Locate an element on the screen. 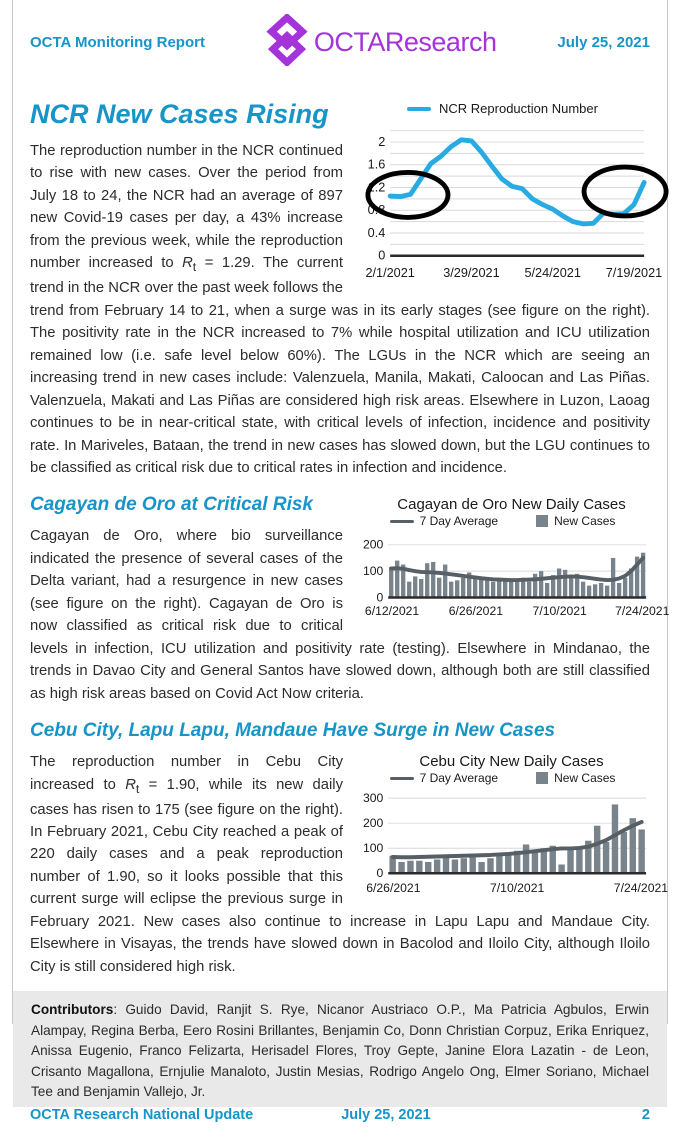 The height and width of the screenshot is (1141, 680). section-cagayan-heading: Cagayan de Oro at Critical Risk is located at coordinates (171, 505).